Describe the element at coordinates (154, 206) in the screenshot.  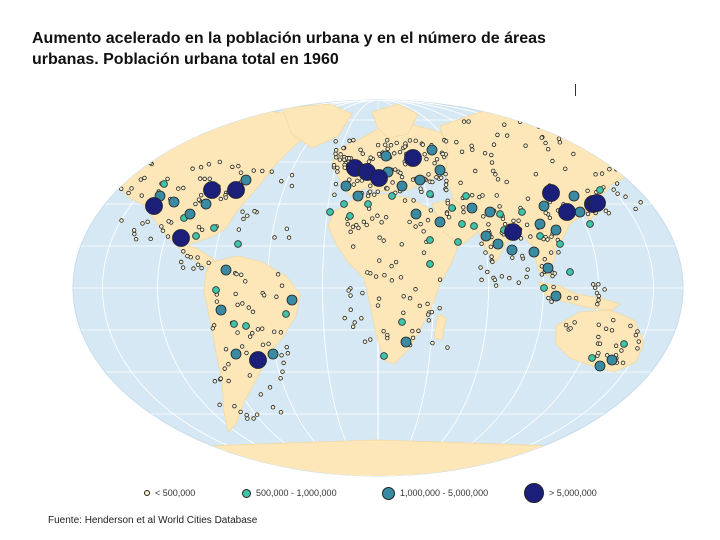
I see `city-xlarge` at that location.